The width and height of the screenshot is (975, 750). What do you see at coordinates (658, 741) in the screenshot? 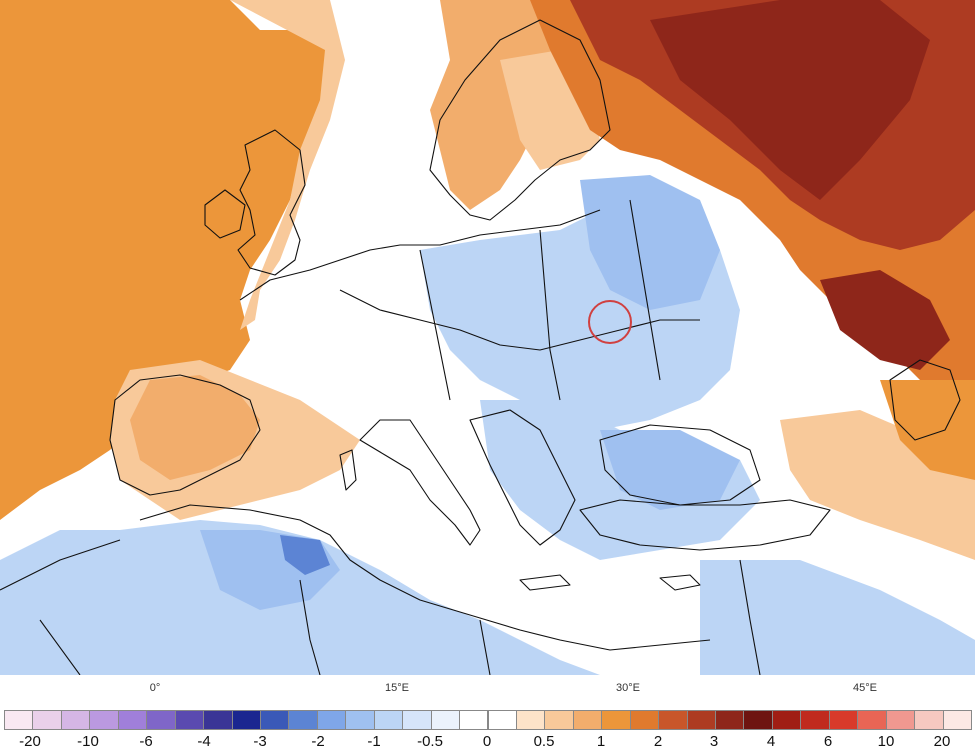
I see `colorbar-label: 2` at bounding box center [658, 741].